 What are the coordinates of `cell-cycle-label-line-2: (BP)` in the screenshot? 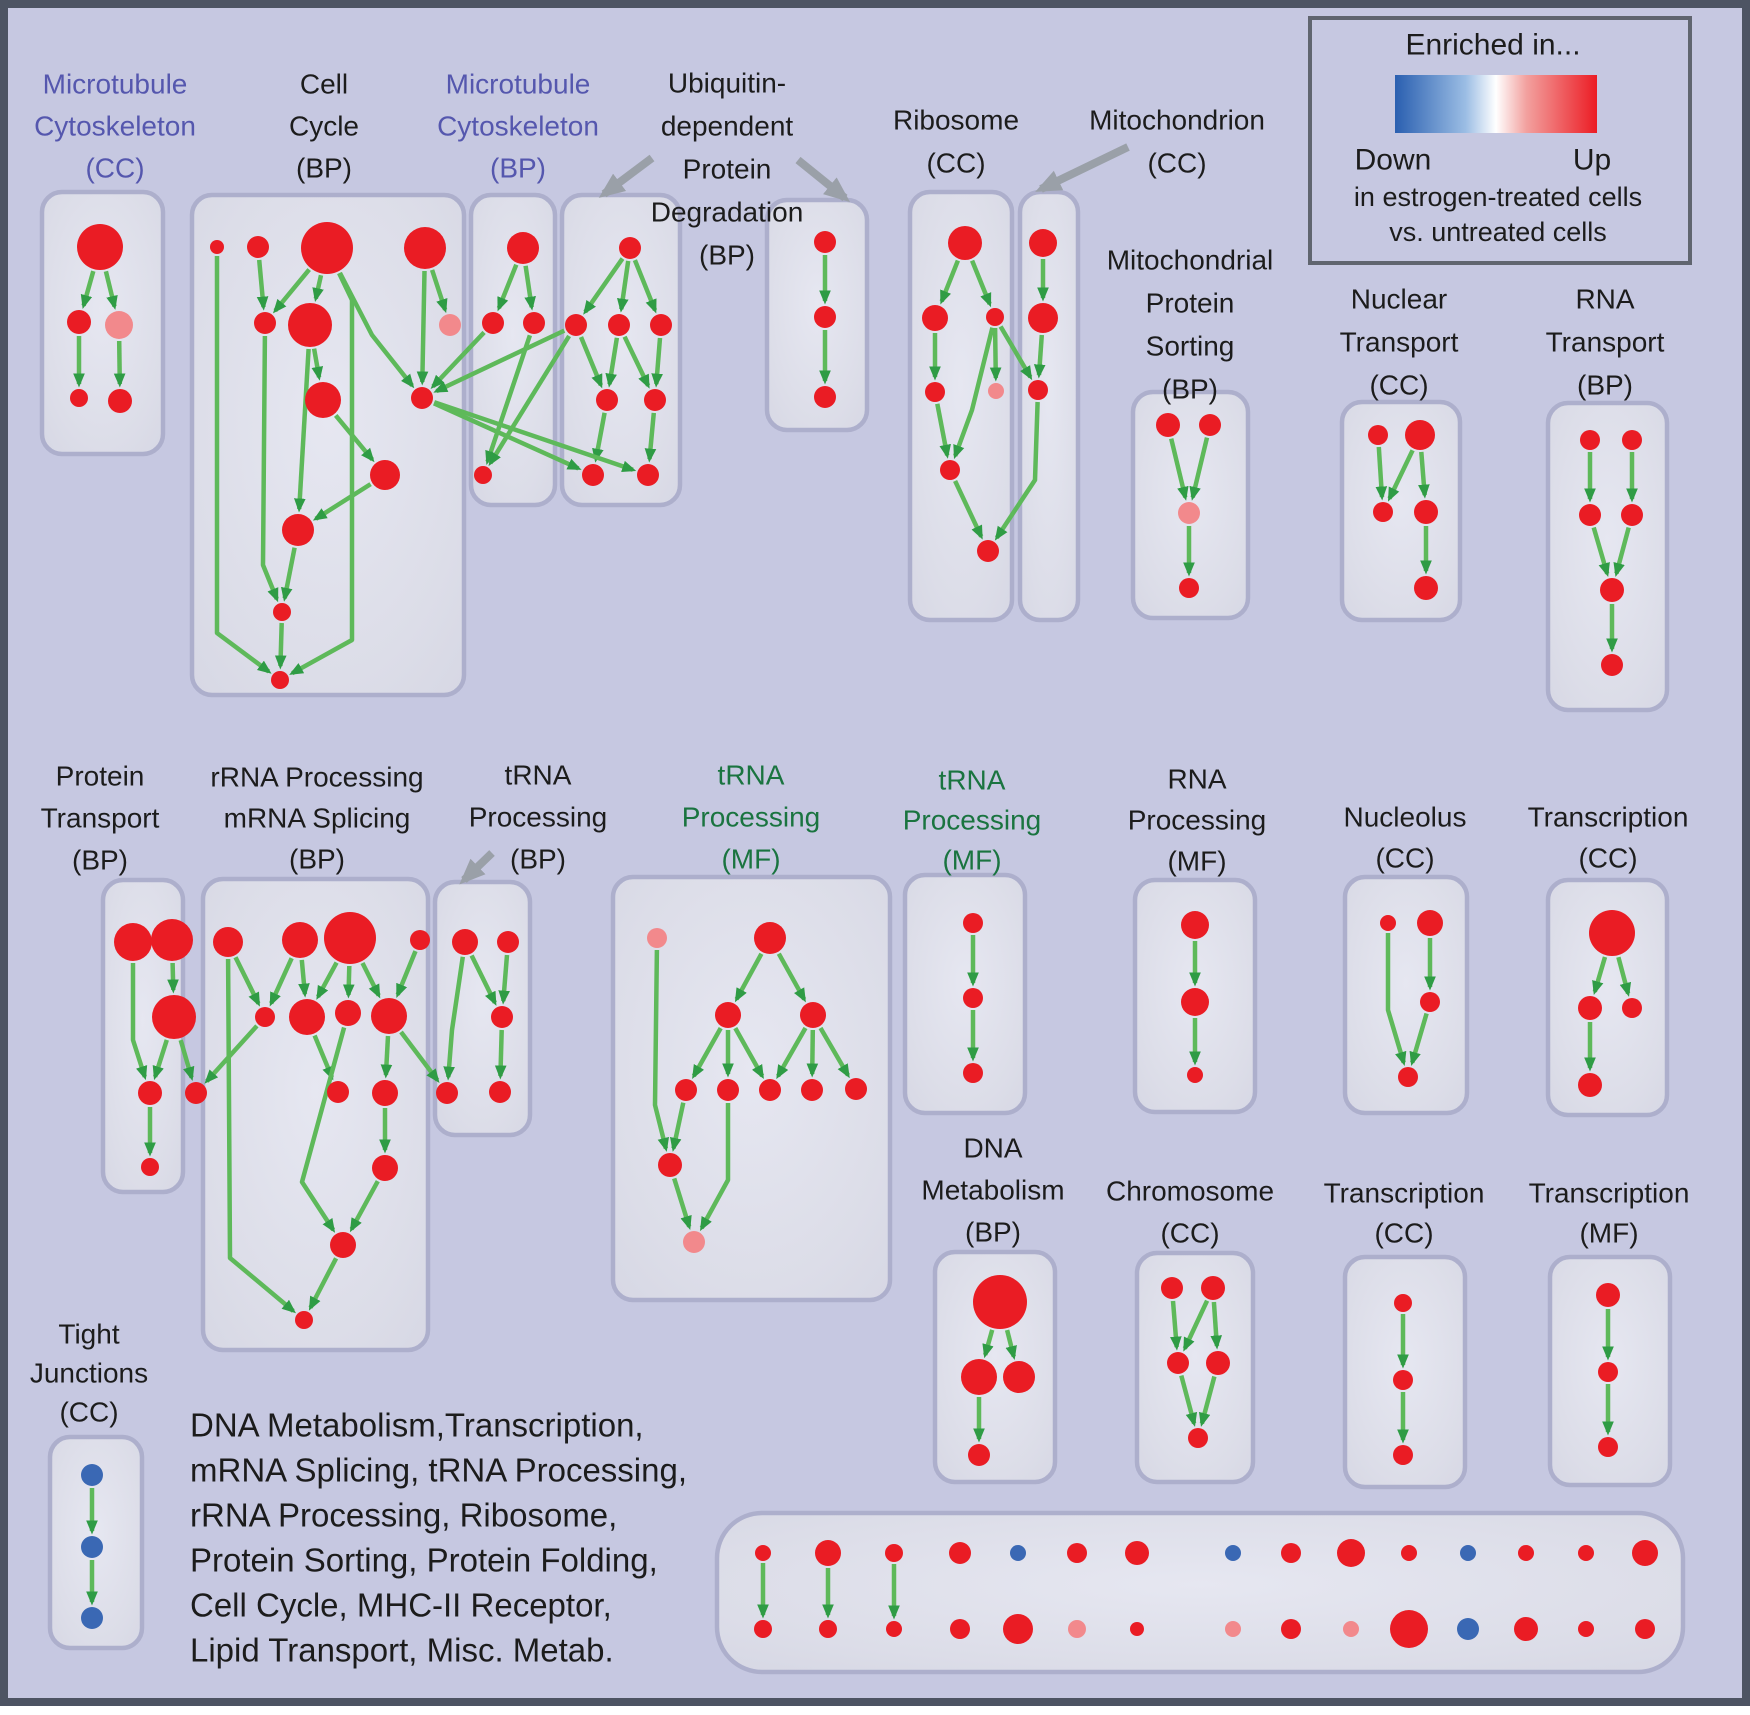 It's located at (324, 168).